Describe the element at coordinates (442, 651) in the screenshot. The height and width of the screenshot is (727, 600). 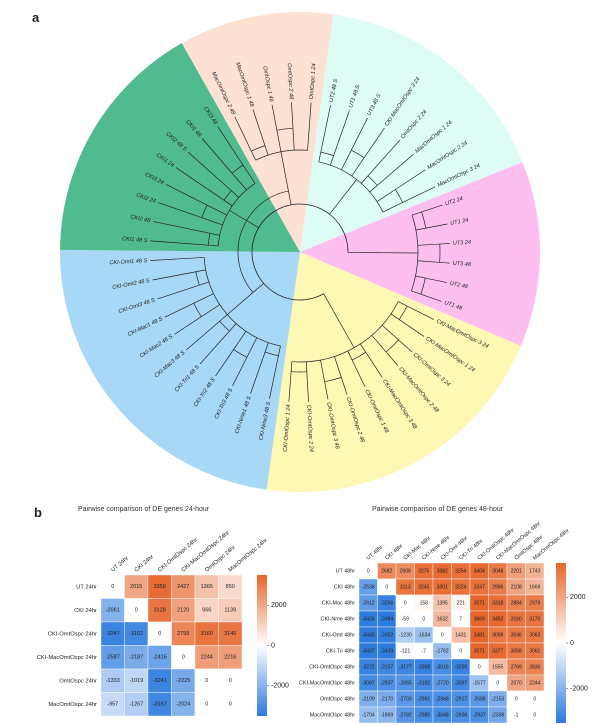
I see `cell-value: -1762` at that location.